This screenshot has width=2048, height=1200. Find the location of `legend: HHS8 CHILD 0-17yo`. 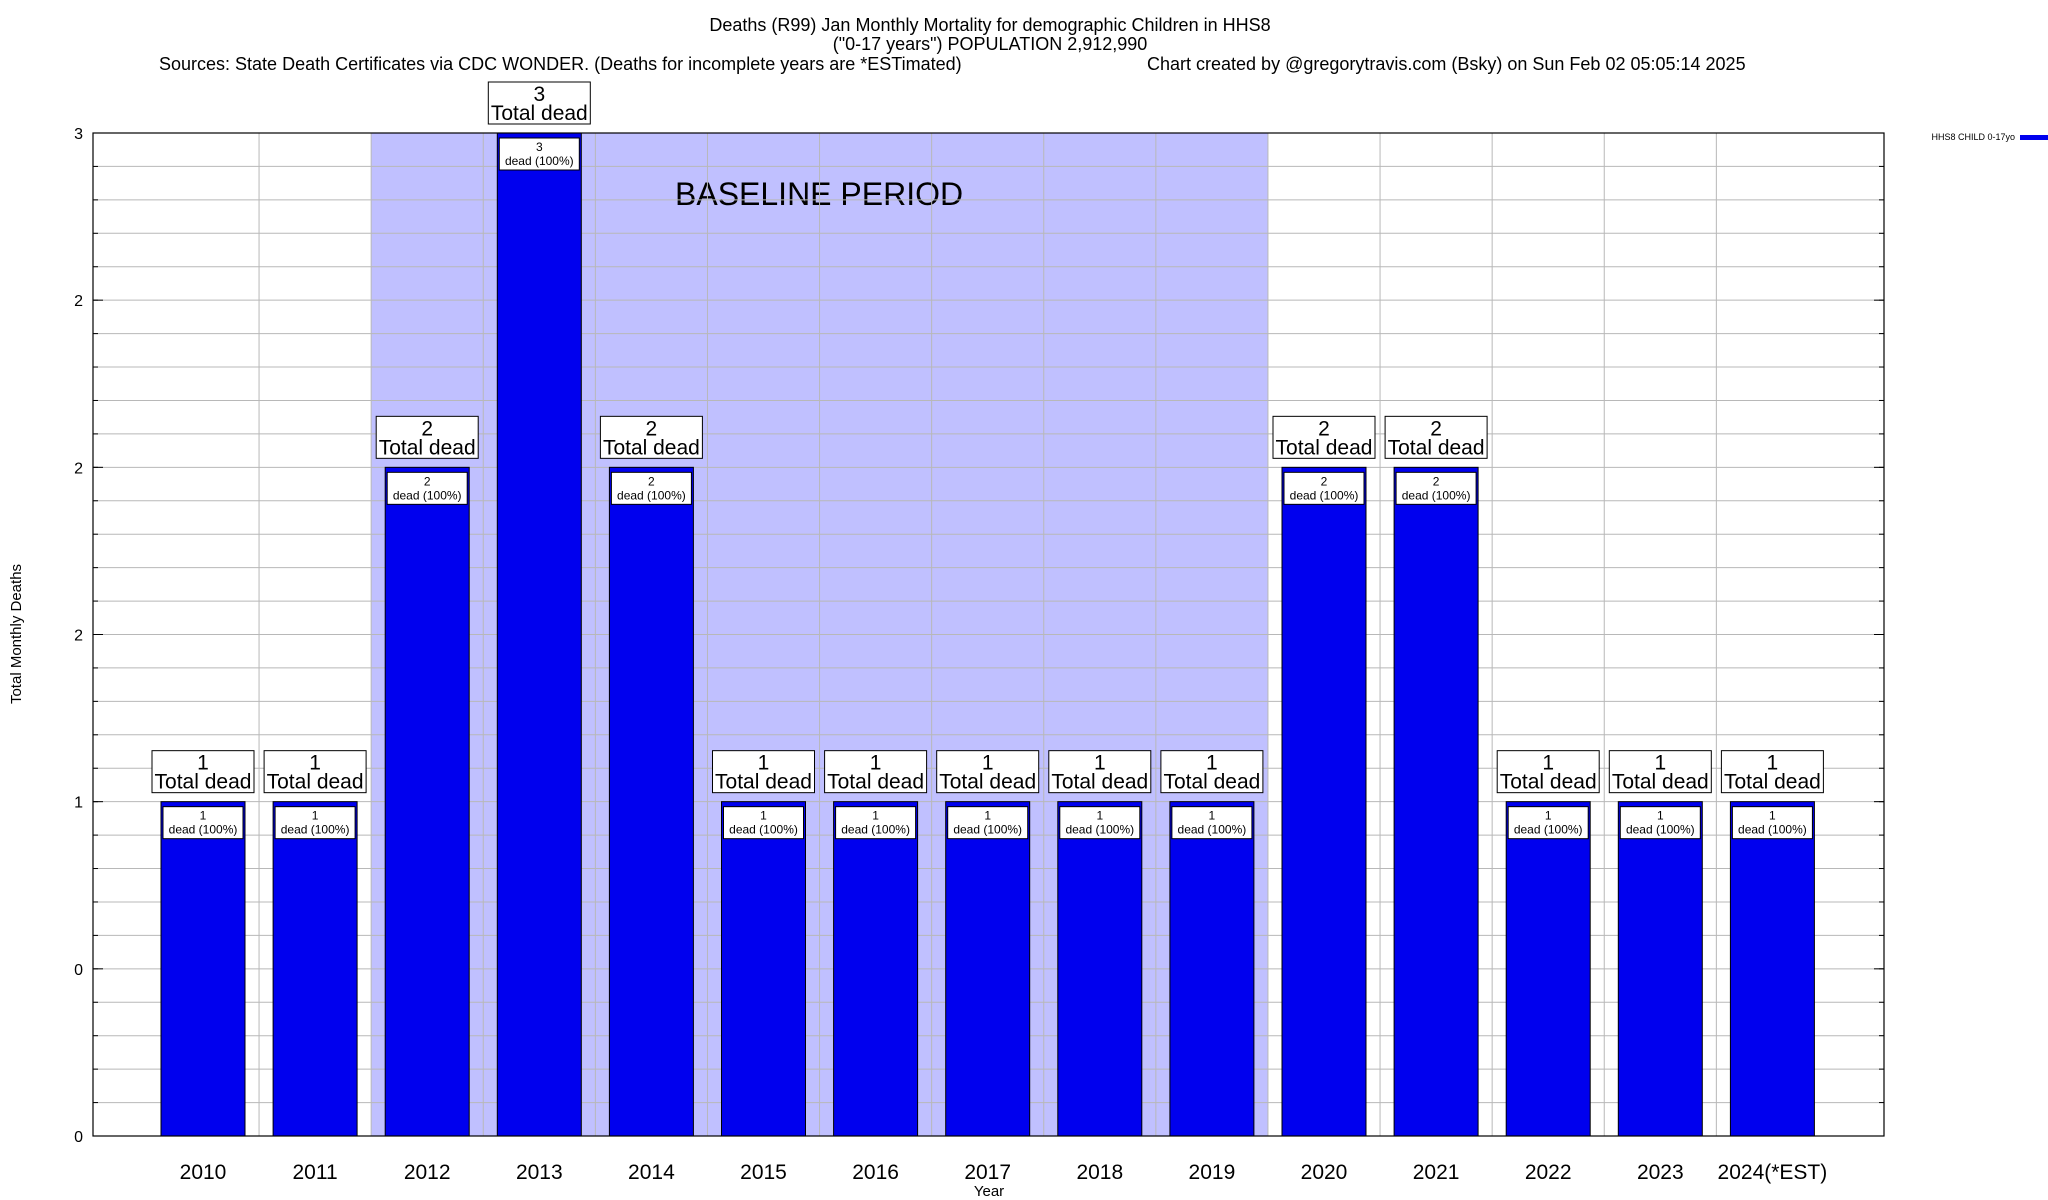

legend: HHS8 CHILD 0-17yo is located at coordinates (1989, 137).